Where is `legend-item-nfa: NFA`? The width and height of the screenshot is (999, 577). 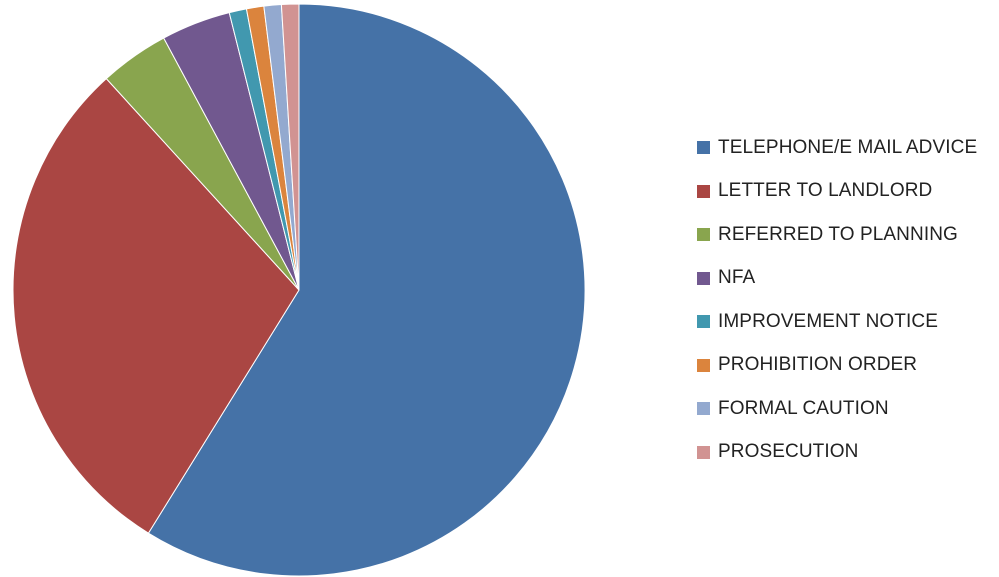 legend-item-nfa: NFA is located at coordinates (847, 279).